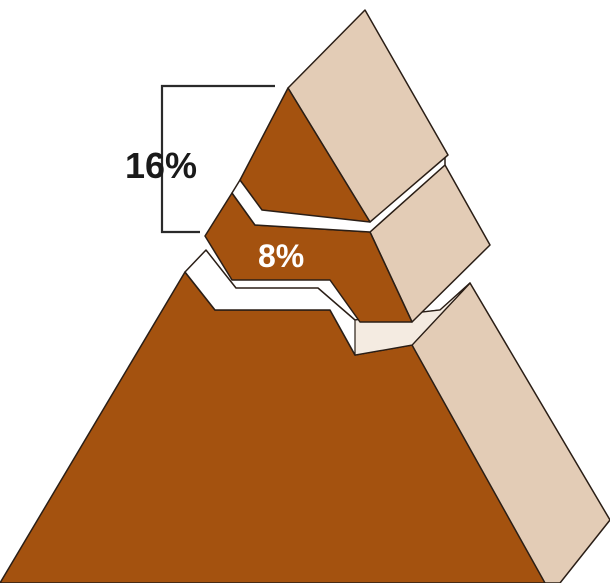 This screenshot has height=583, width=610. Describe the element at coordinates (305, 155) in the screenshot. I see `top-block-front-face` at that location.